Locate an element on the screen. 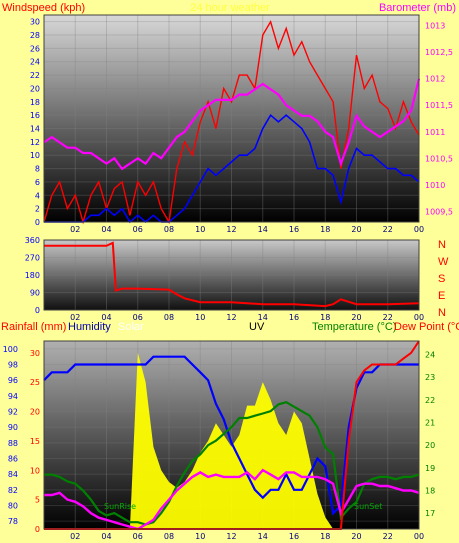  climate-xtick: 02 is located at coordinates (75, 536).